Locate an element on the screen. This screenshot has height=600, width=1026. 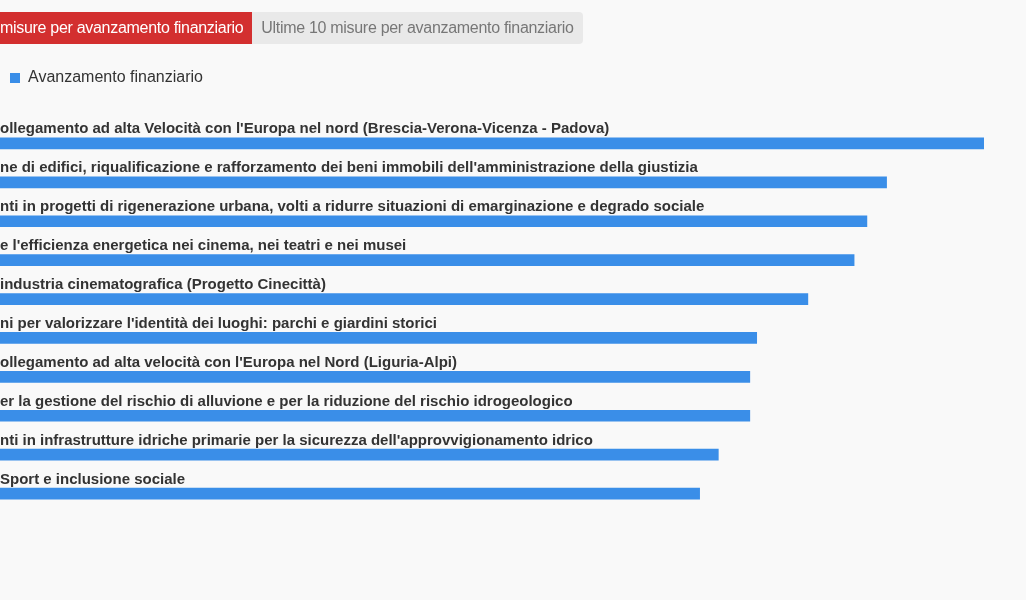
y-tick-label: e l'efficienza energetica nei cinema, nei teatri e nei musei is located at coordinates (203, 245).